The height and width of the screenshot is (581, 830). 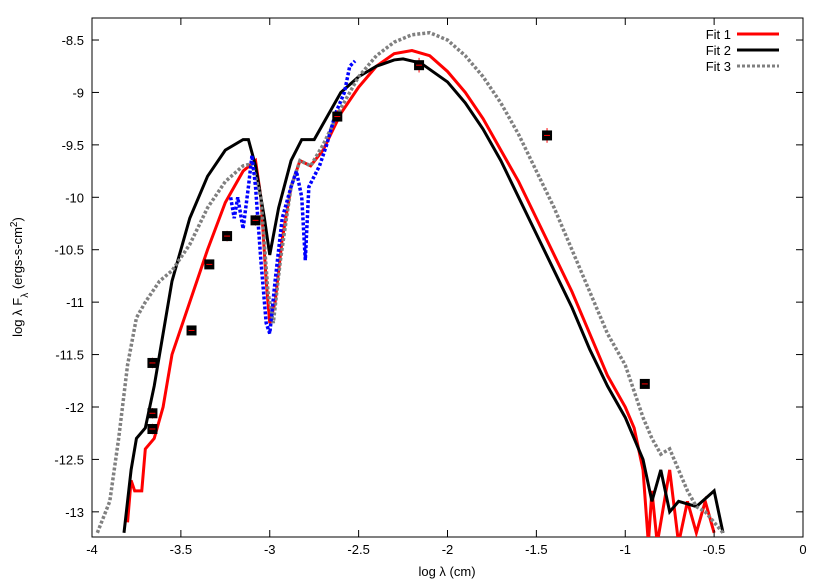 What do you see at coordinates (17, 260) in the screenshot?
I see `y-label-part: (ergs-s-cm` at bounding box center [17, 260].